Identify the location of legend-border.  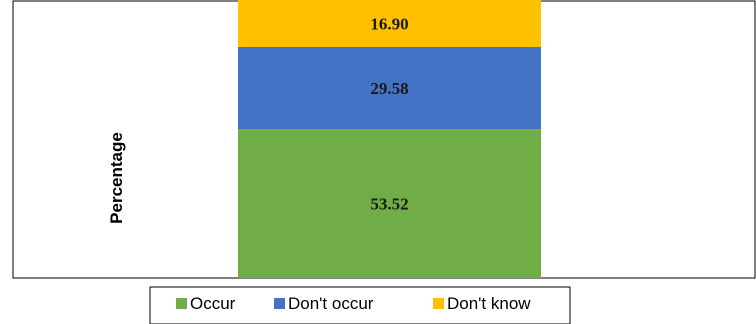
(360, 305).